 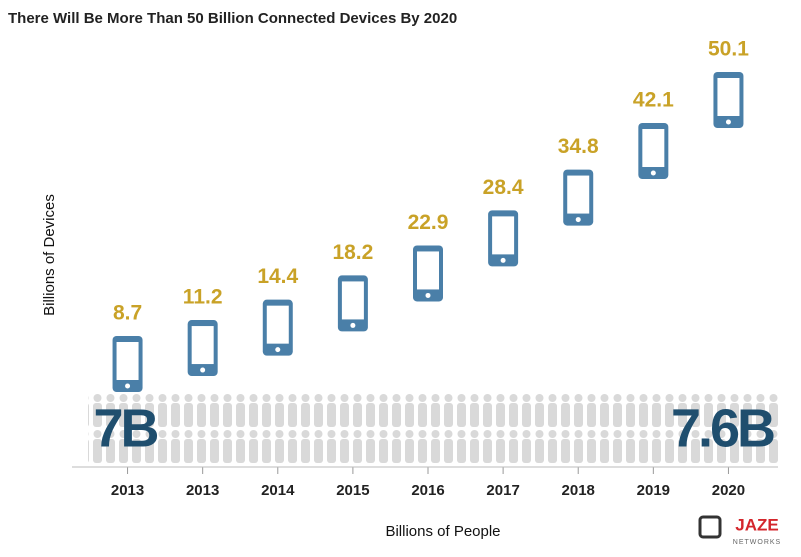 I want to click on value-label: 28.4, so click(x=503, y=187).